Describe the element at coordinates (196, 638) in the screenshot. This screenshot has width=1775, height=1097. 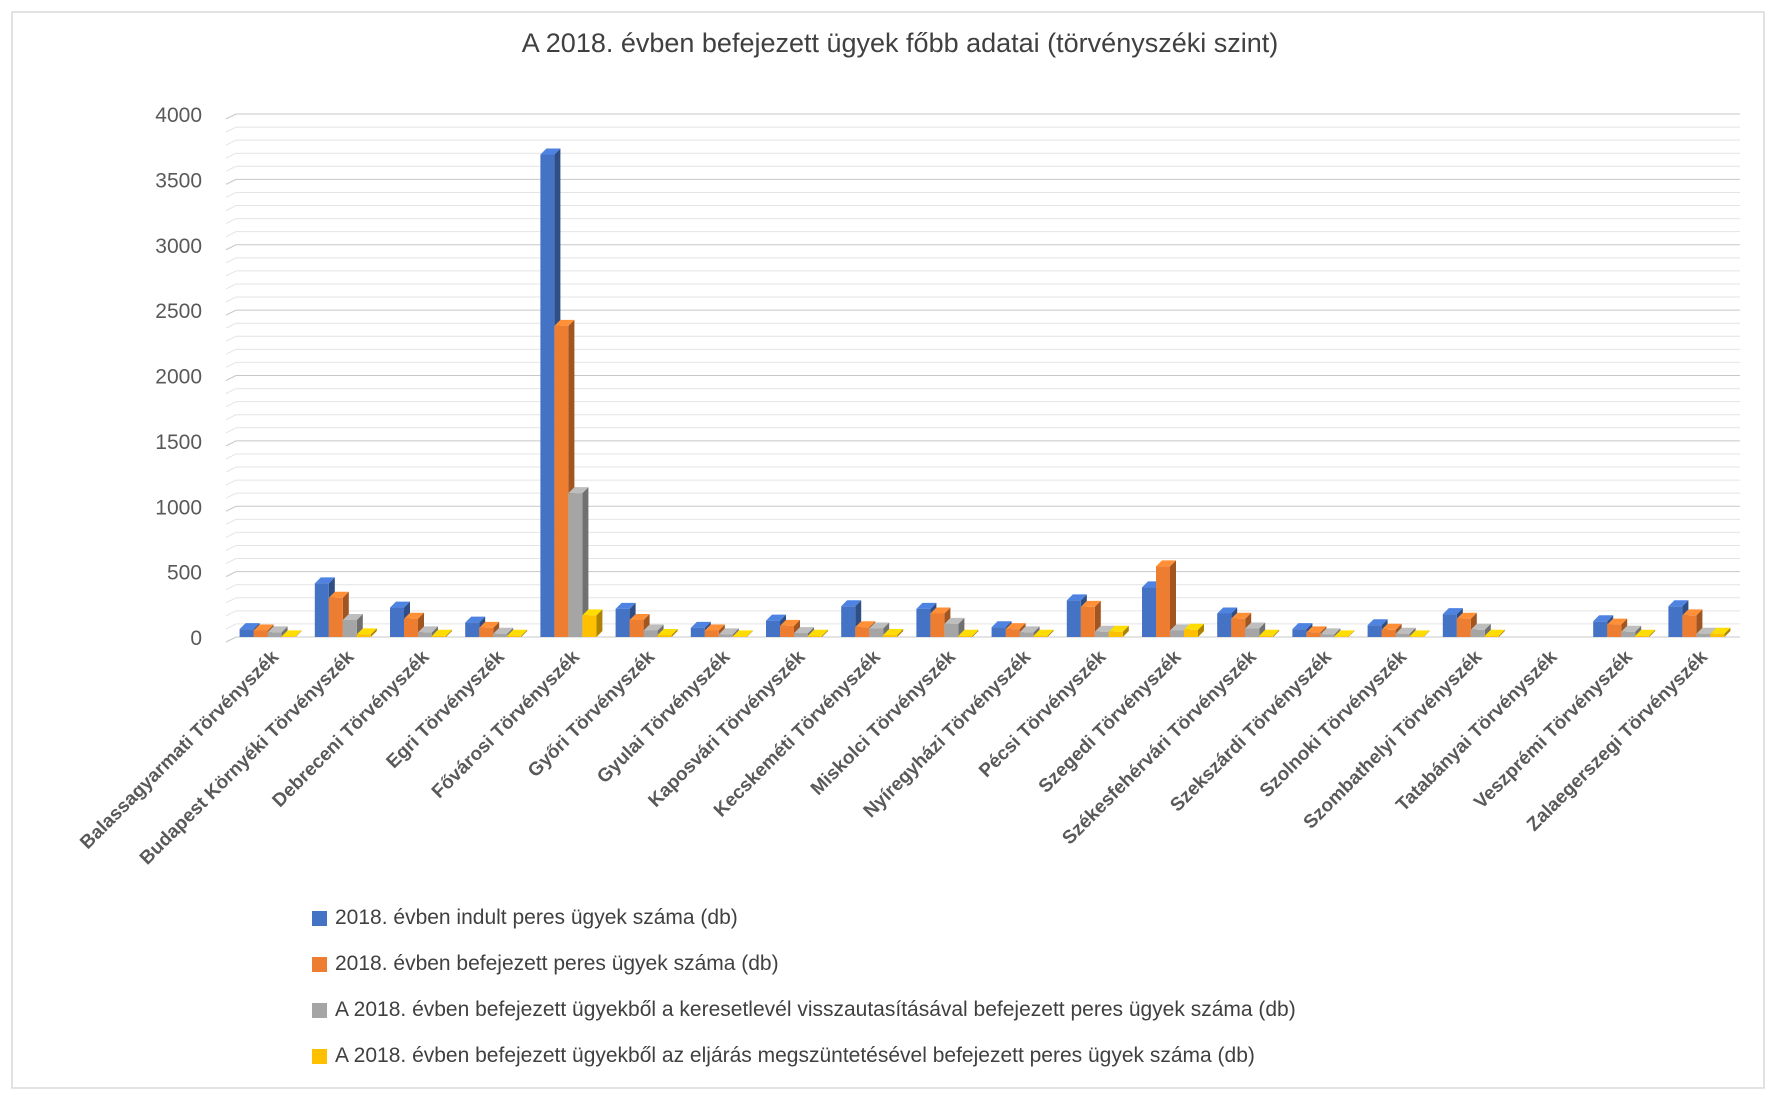
I see `y-tick-label: 0` at that location.